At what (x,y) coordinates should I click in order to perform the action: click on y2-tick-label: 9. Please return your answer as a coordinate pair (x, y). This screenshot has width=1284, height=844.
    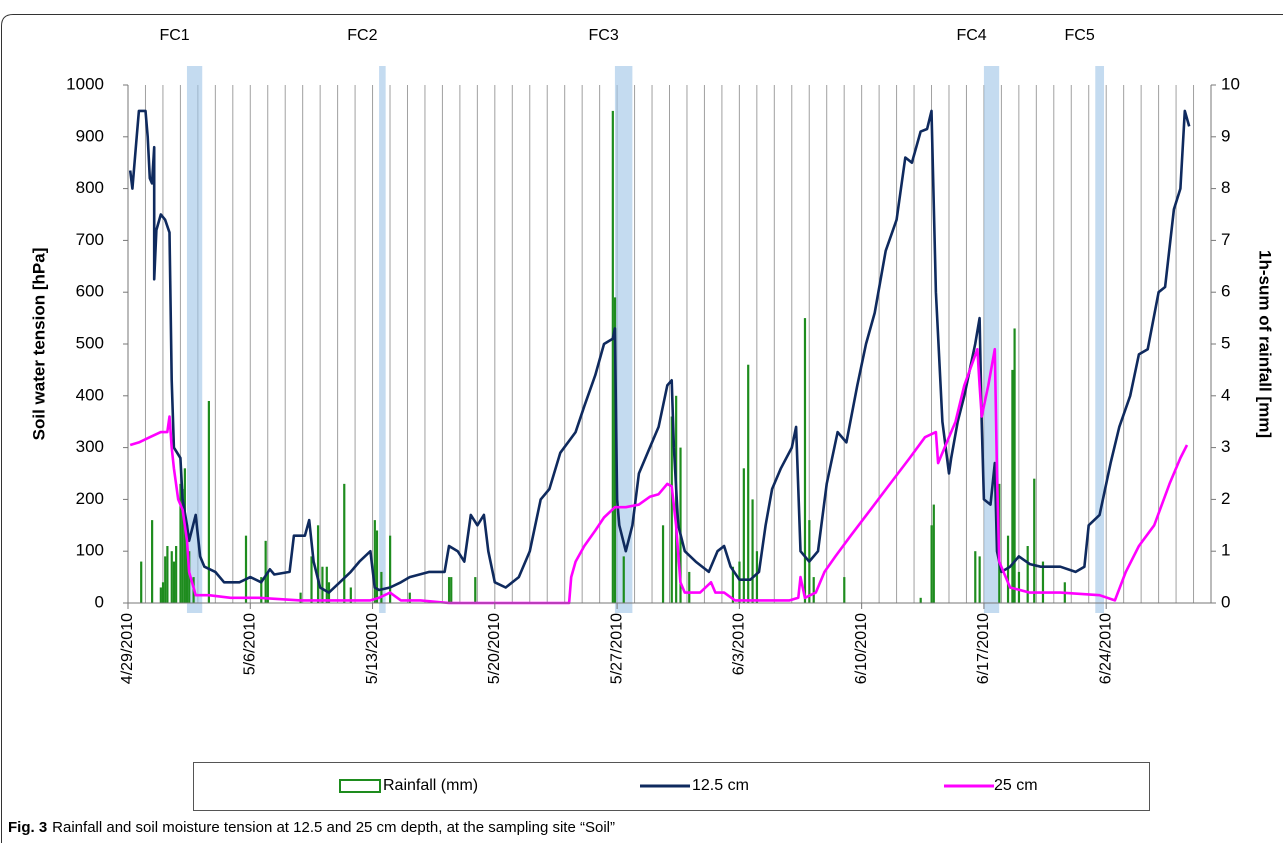
    Looking at the image, I should click on (1225, 135).